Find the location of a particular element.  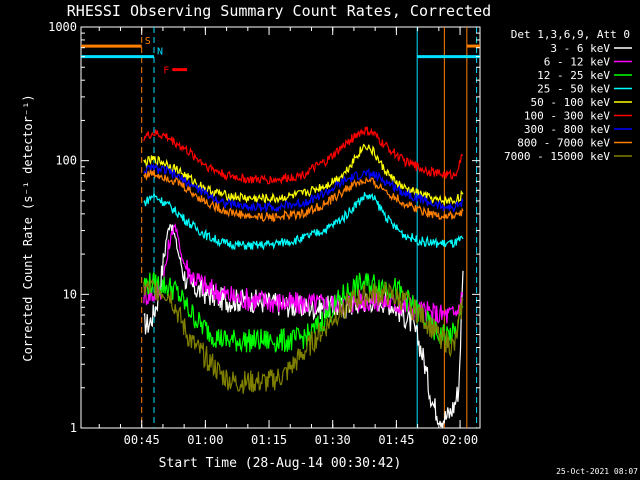

y-axis-label: Corrected Count Rate (s⁻¹ detector⁻¹) is located at coordinates (28, 227).